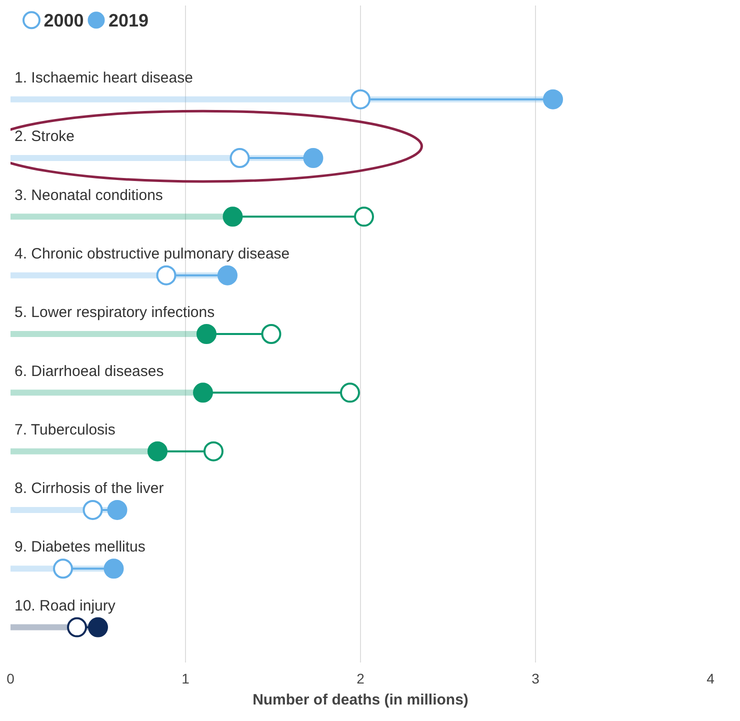 This screenshot has width=740, height=721. What do you see at coordinates (103, 77) in the screenshot?
I see `y-tick-label: 1. Ischaemic heart disease` at bounding box center [103, 77].